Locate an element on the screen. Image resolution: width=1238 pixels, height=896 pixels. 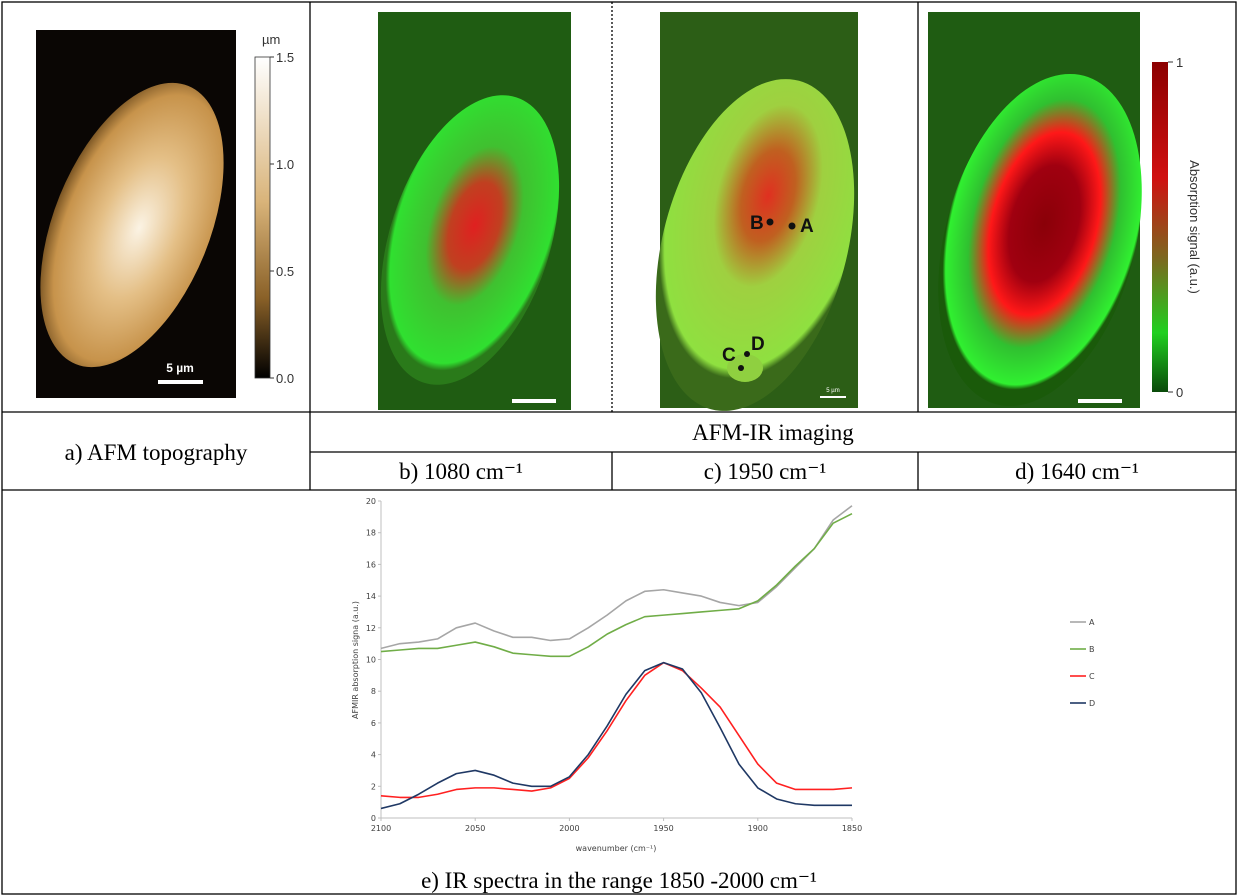
y-tick-label: 16 is located at coordinates (371, 564).